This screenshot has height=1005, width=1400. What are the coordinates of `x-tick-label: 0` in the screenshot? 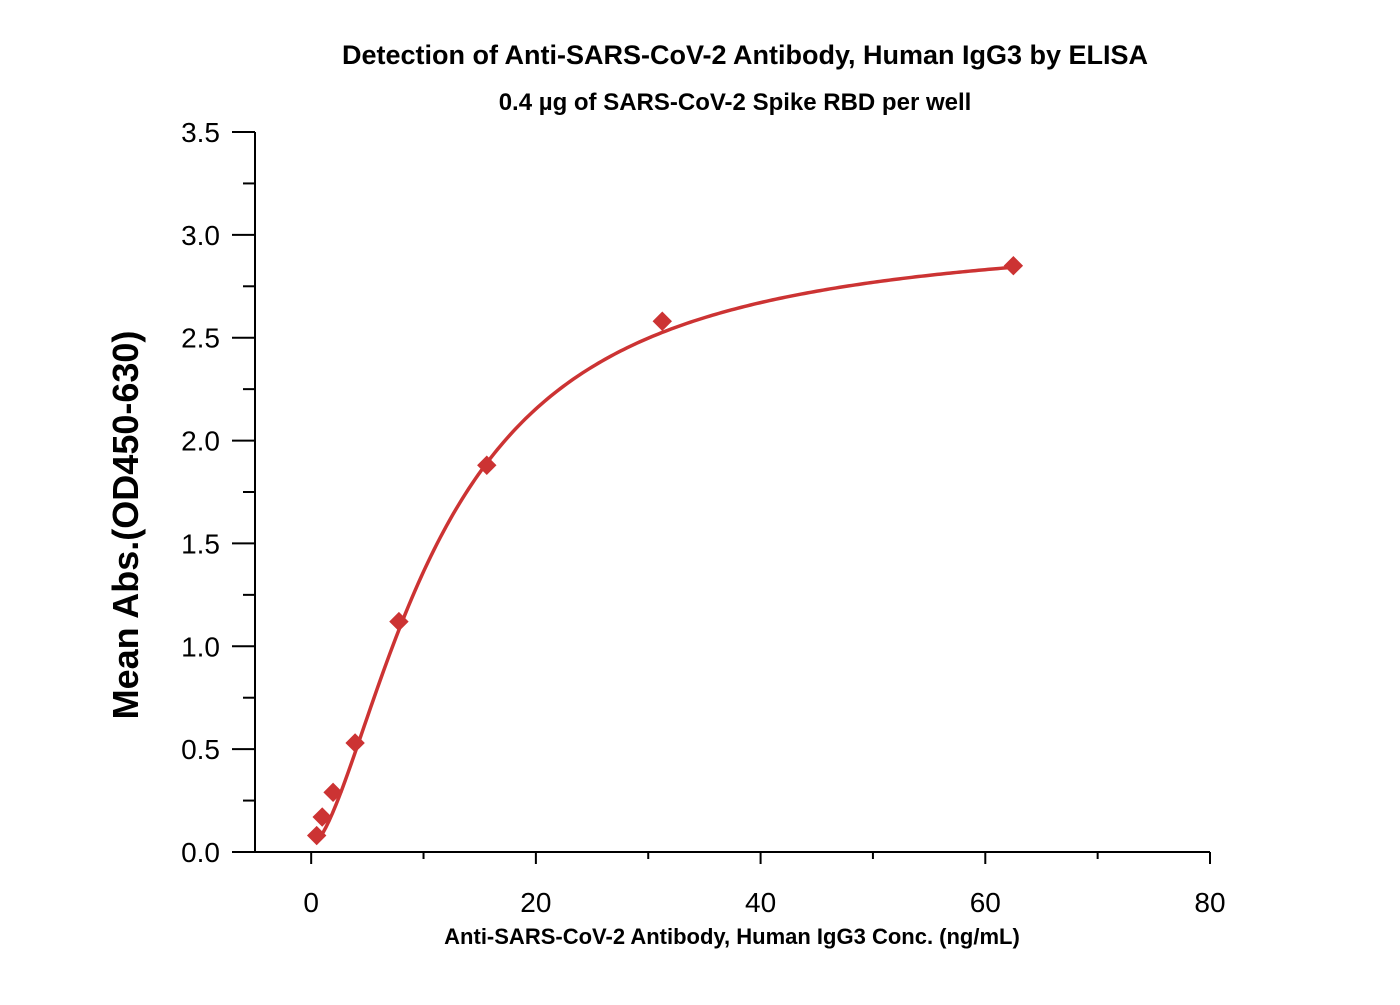 It's located at (311, 902).